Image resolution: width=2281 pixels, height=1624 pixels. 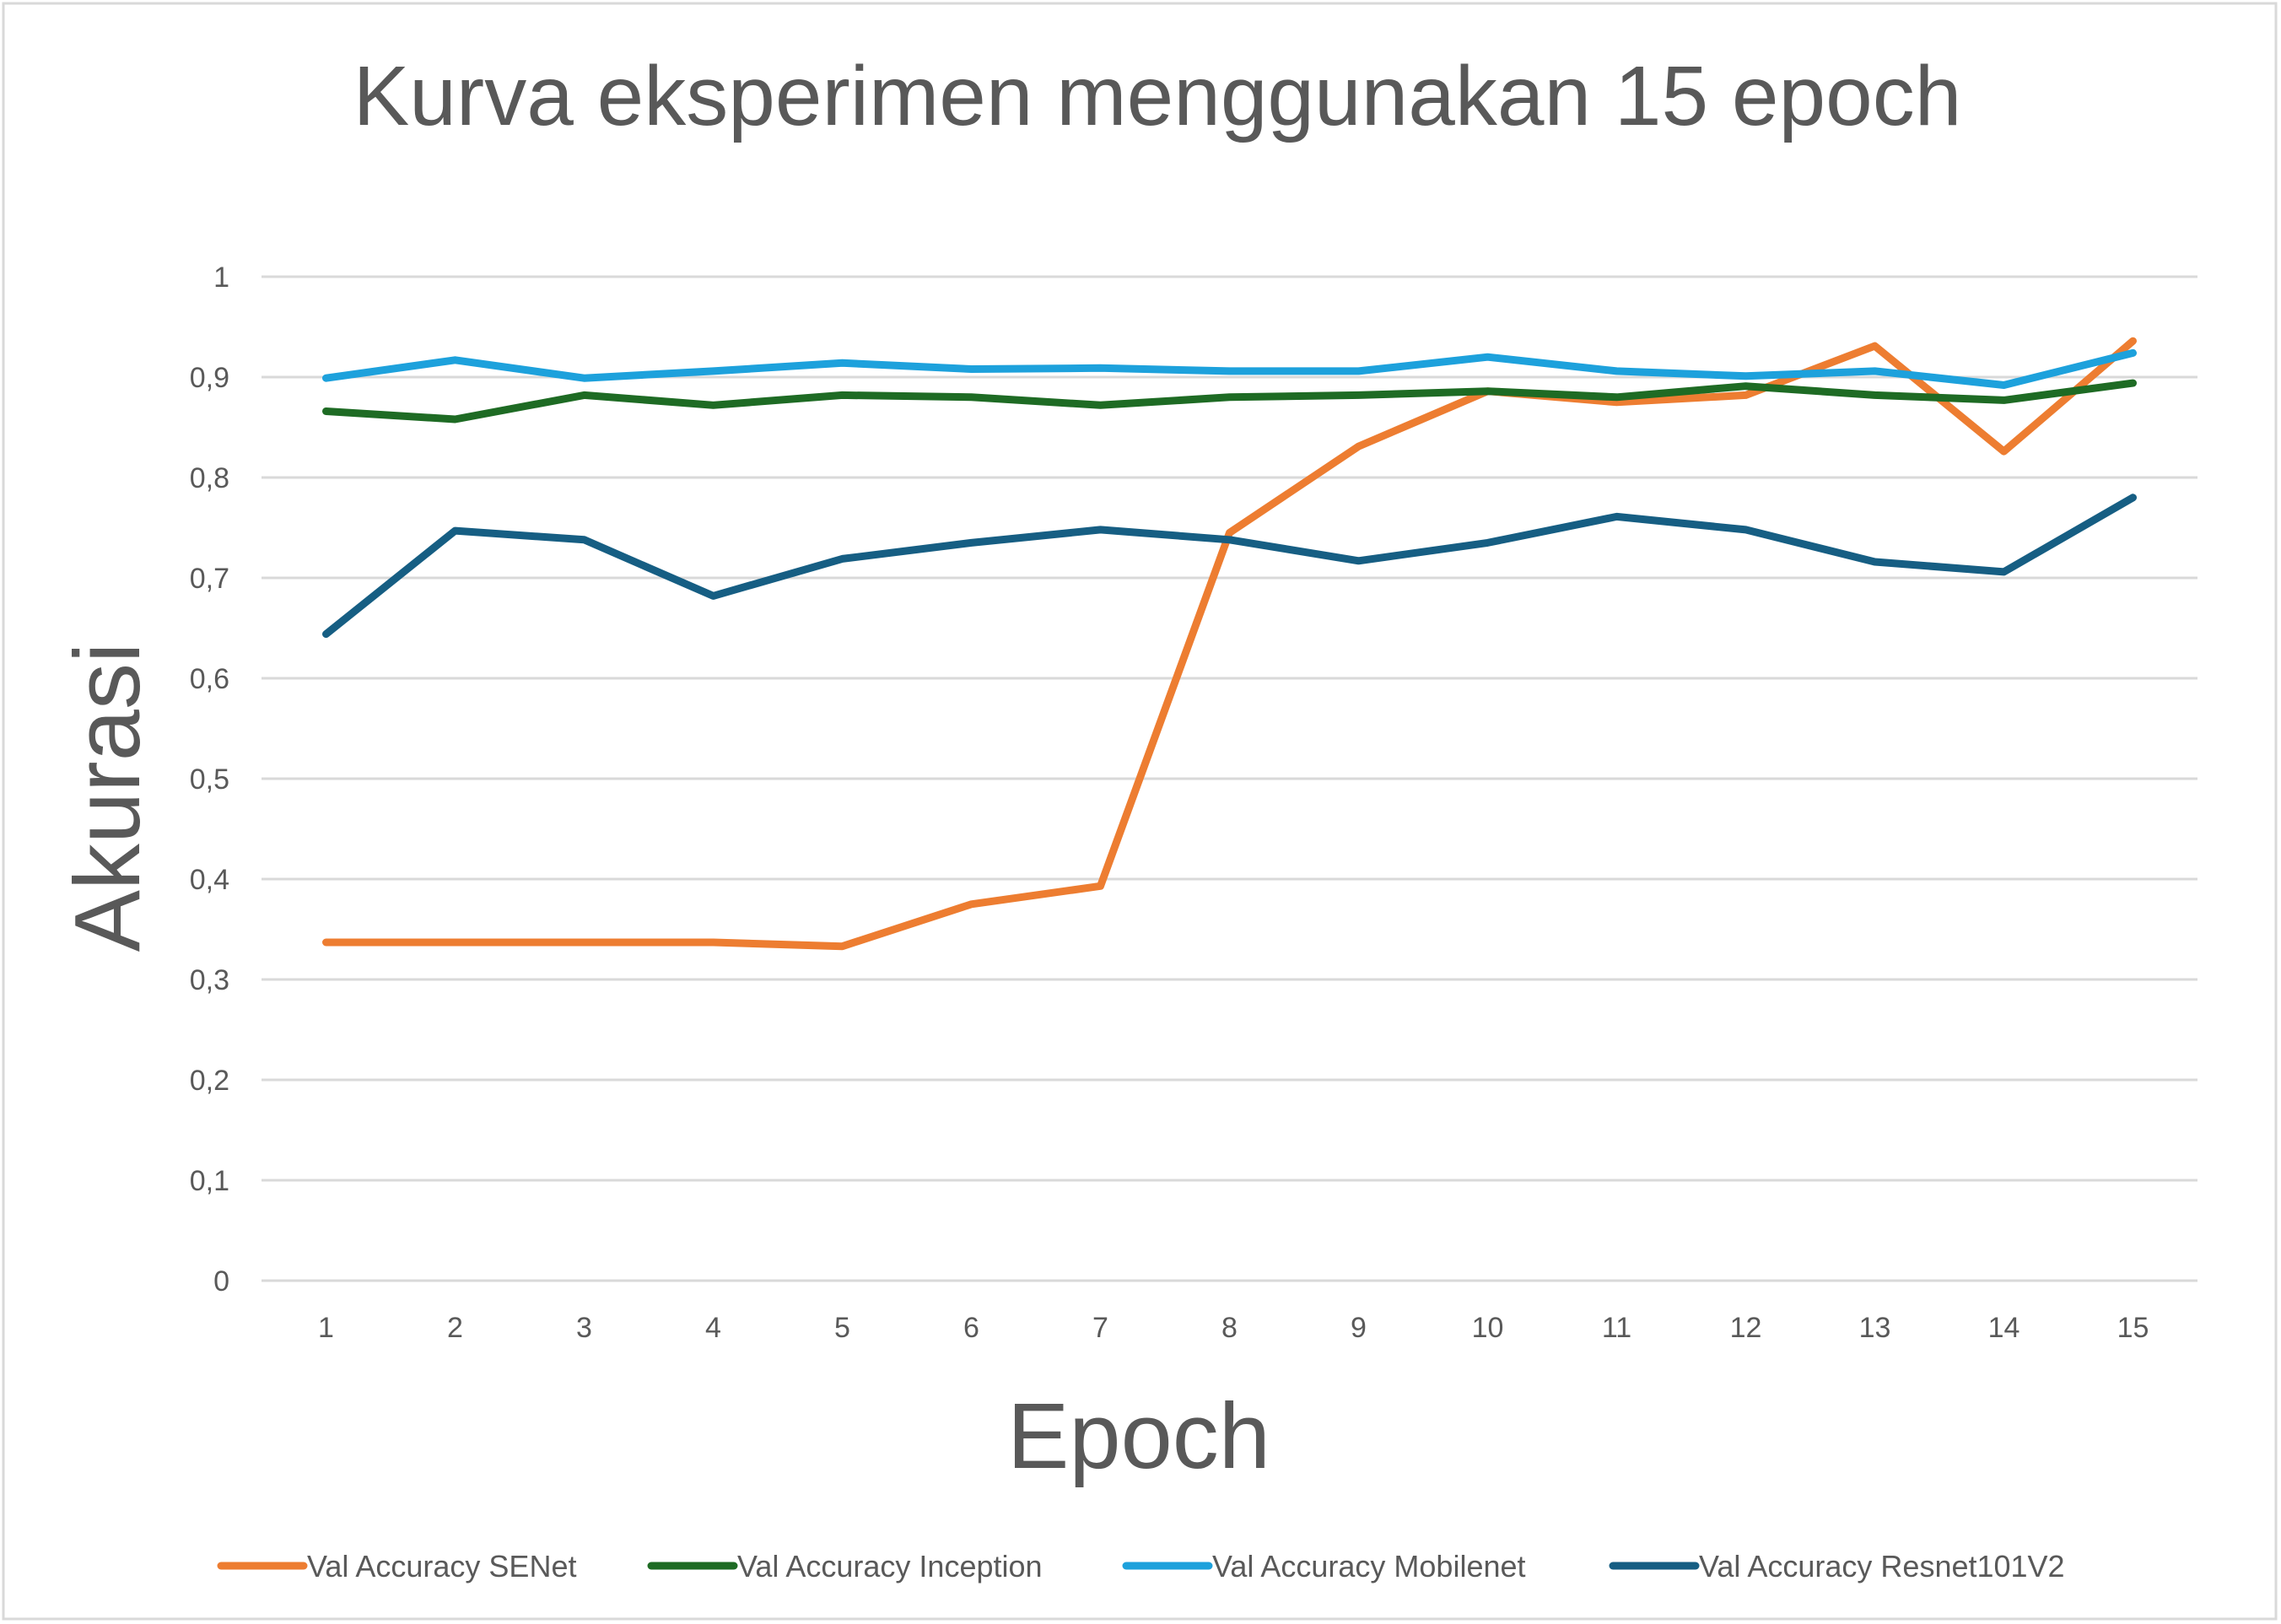 I want to click on y-tick-label: 0,7, so click(x=209, y=579).